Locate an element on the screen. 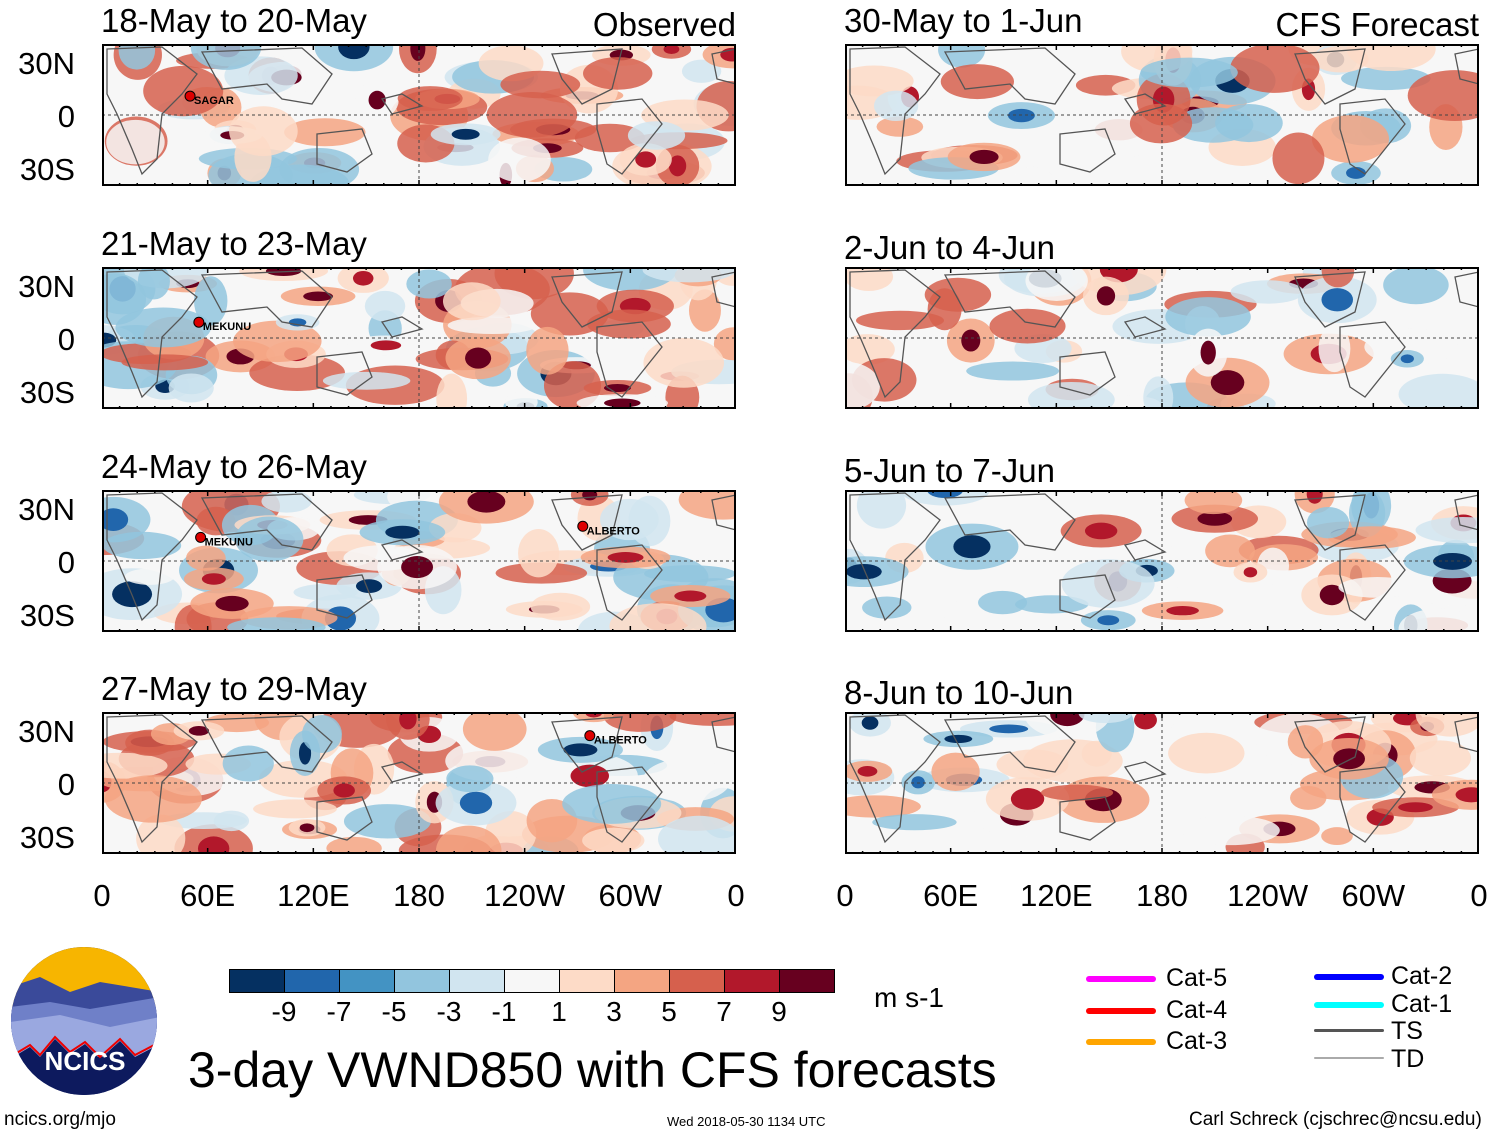 This screenshot has width=1510, height=1137. footer-author: Carl Schreck (cjschrec@ncsu.edu) is located at coordinates (1335, 1119).